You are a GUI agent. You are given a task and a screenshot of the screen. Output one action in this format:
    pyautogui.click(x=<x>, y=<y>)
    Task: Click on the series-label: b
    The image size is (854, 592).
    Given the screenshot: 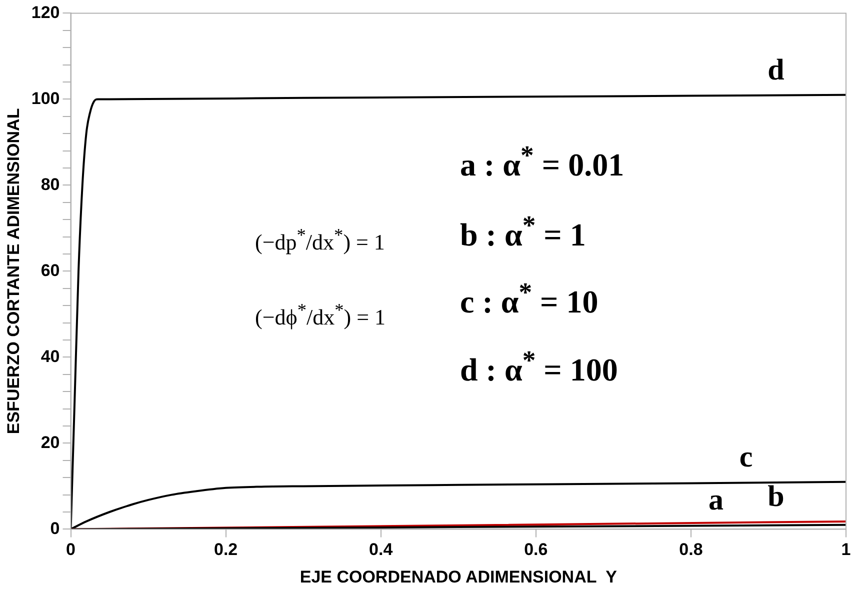 What is the action you would take?
    pyautogui.click(x=776, y=497)
    